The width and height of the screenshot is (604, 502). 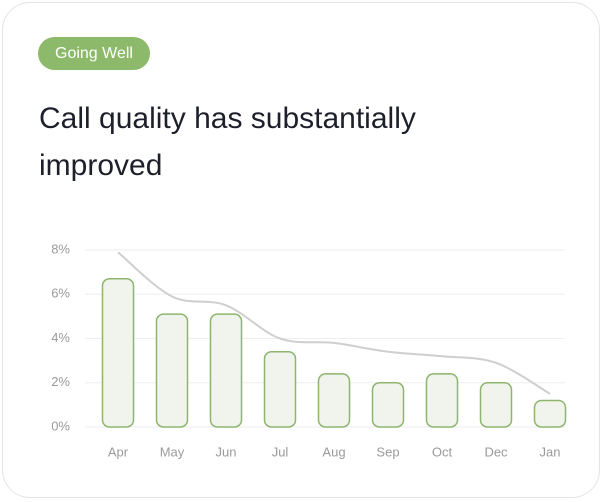 I want to click on x-tick-label: Jun, so click(x=226, y=451).